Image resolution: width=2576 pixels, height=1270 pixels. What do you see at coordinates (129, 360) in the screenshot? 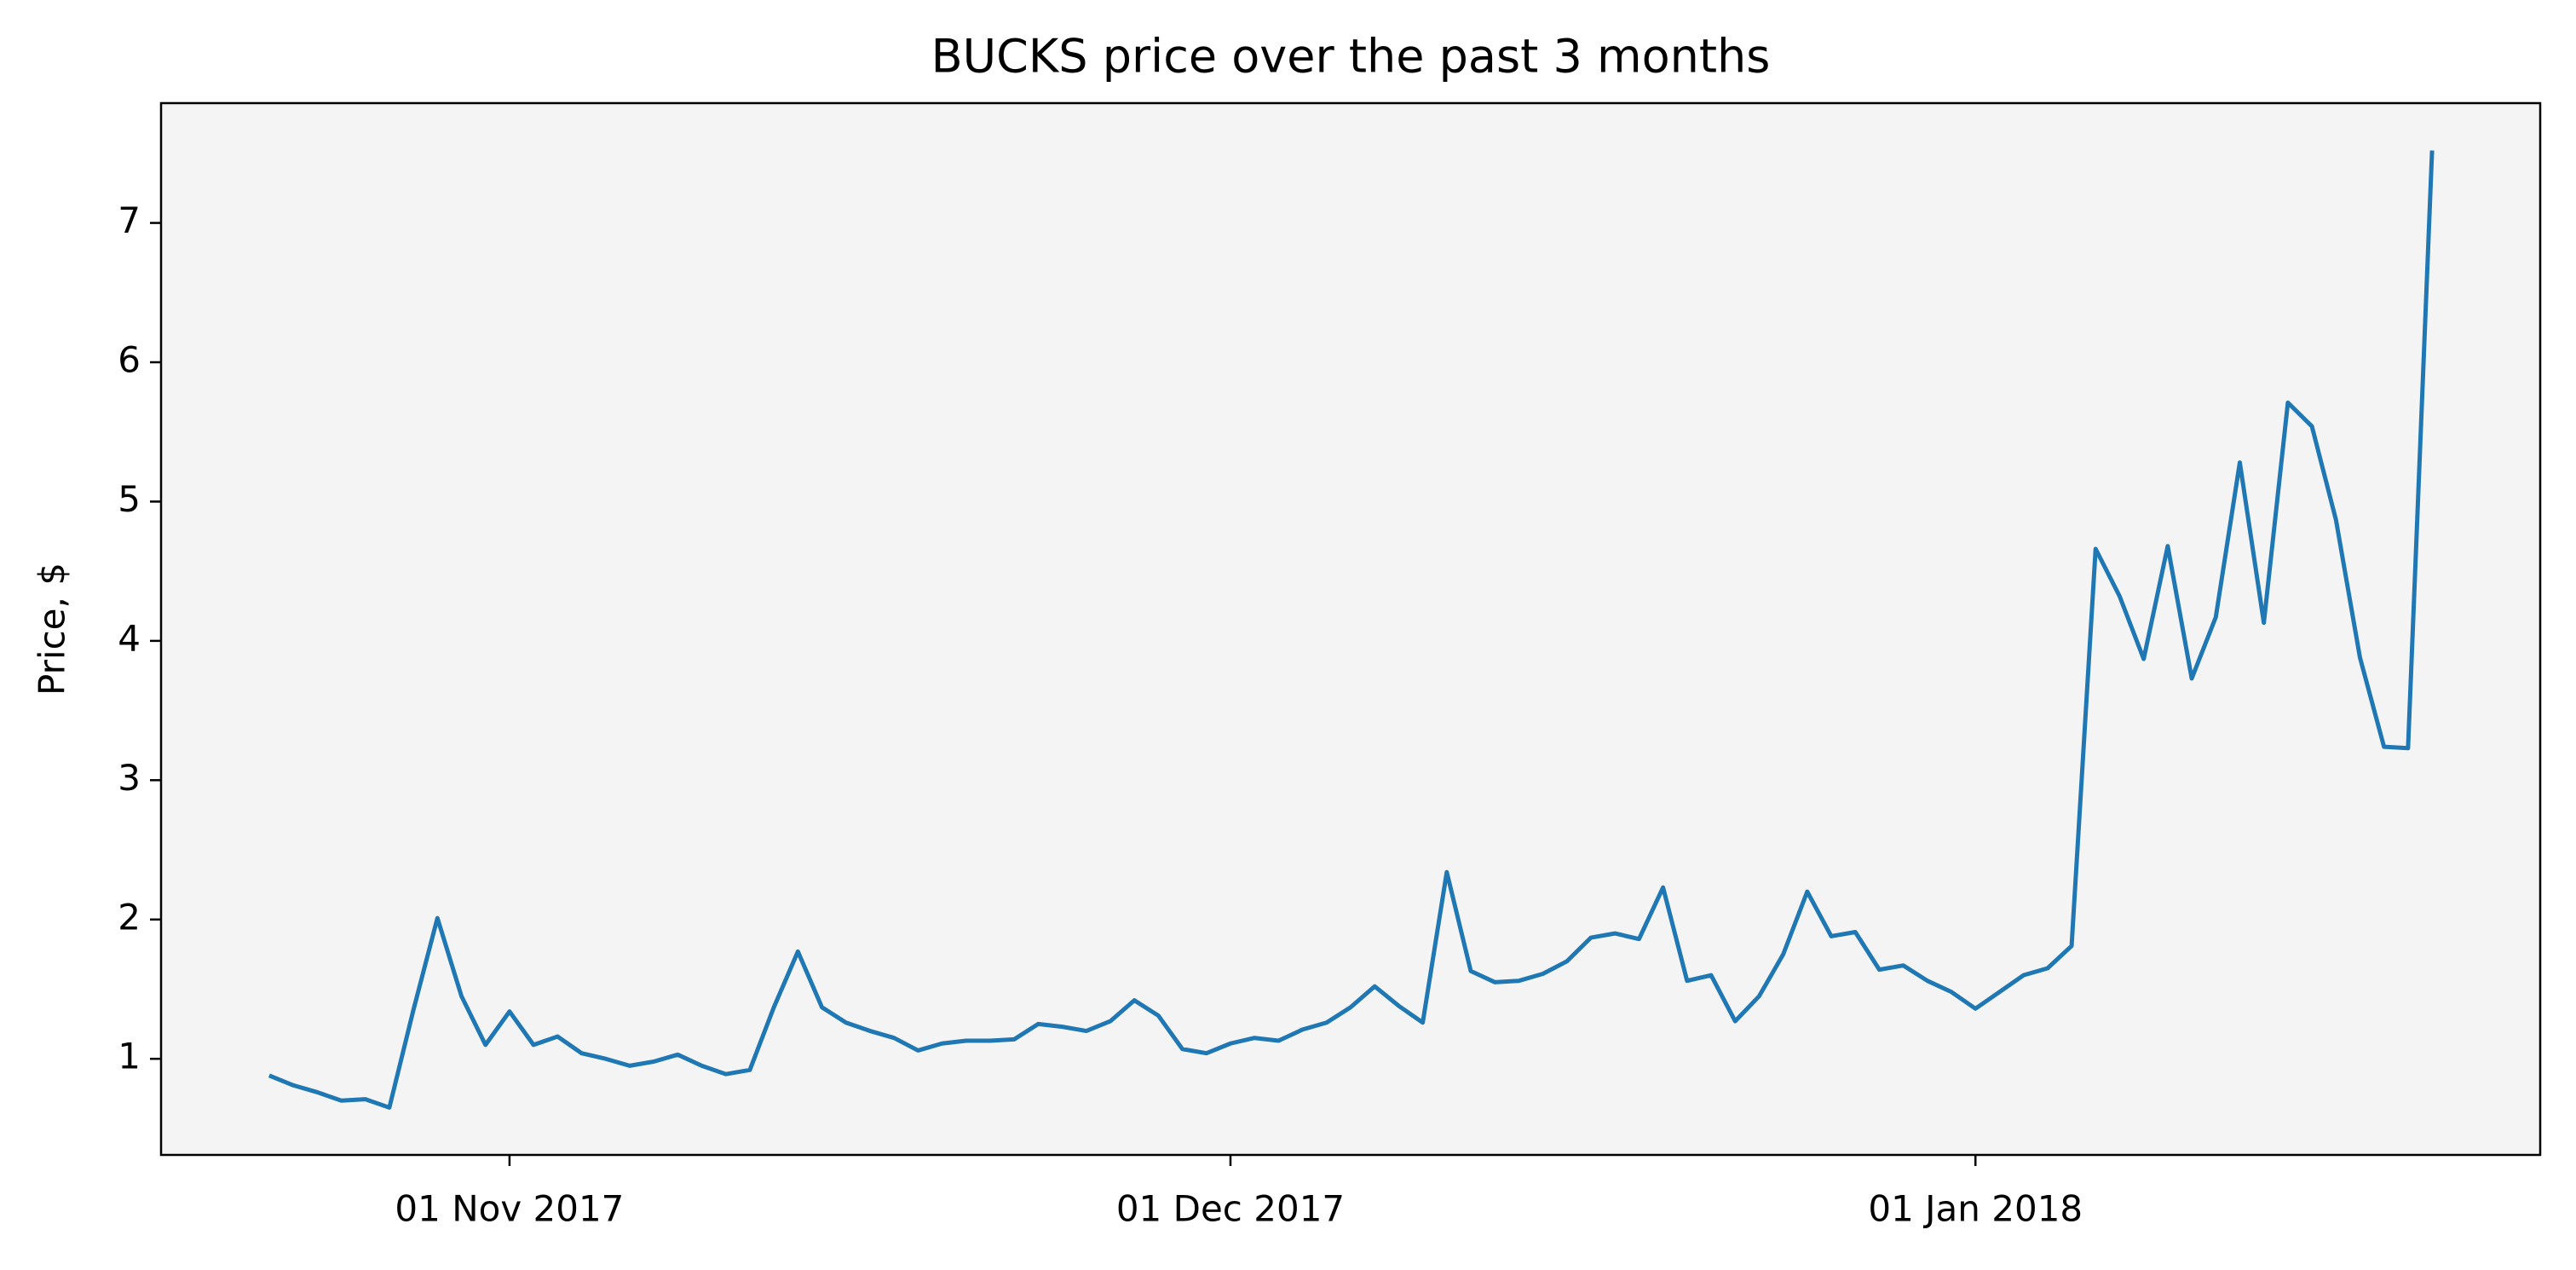
I see `y-tick-label: 6` at bounding box center [129, 360].